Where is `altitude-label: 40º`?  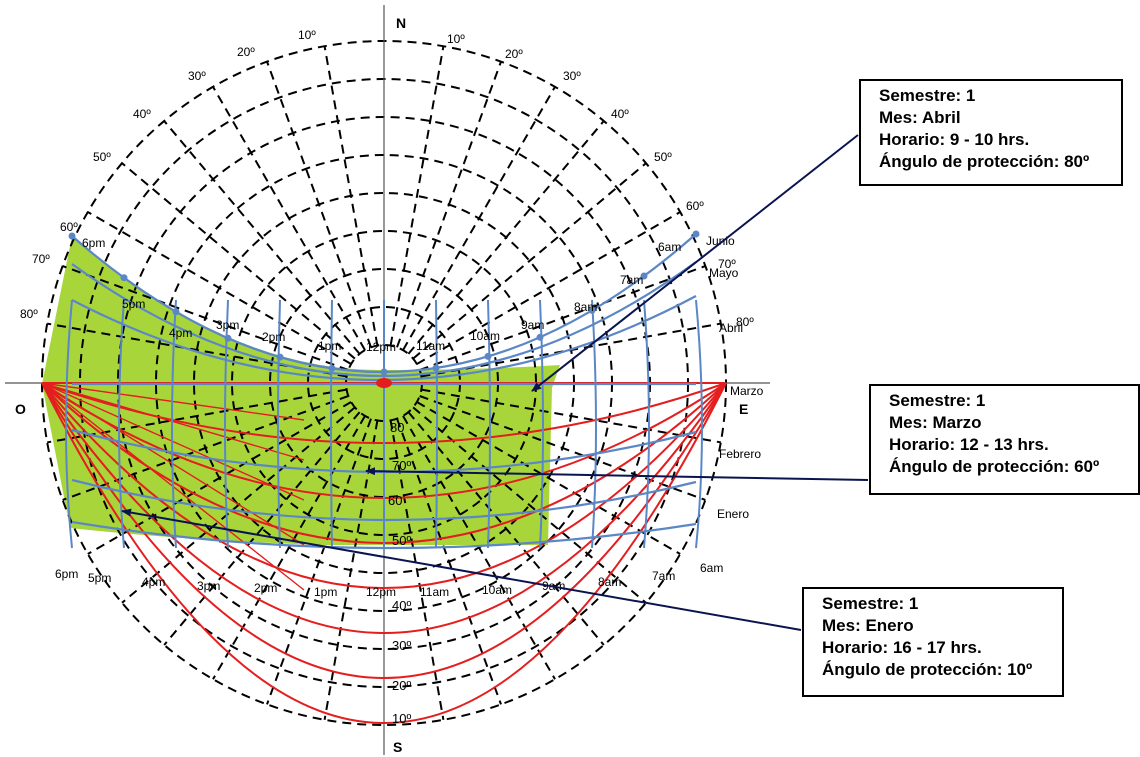 altitude-label: 40º is located at coordinates (401, 605).